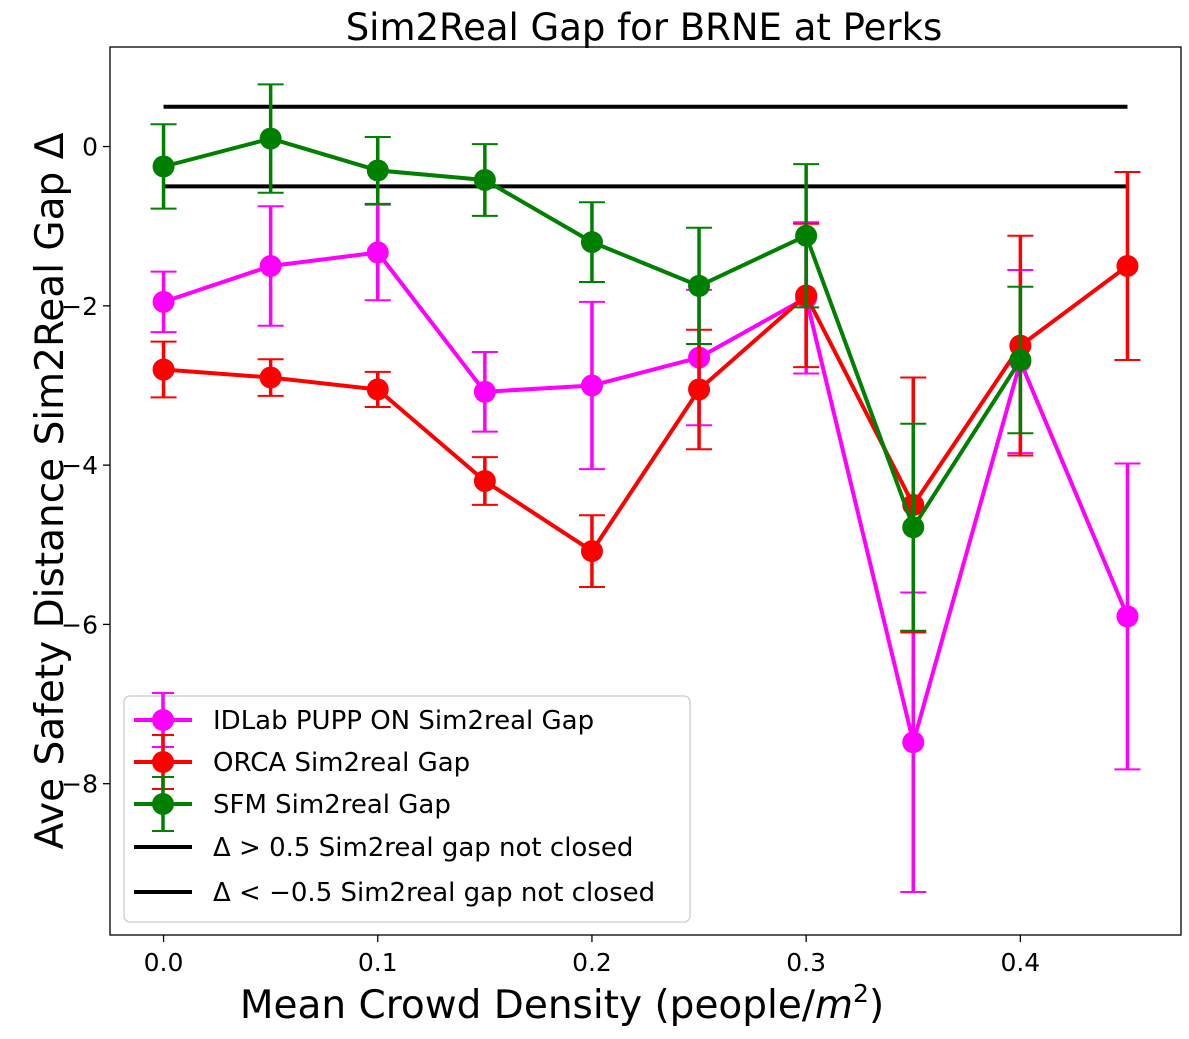 This screenshot has height=1039, width=1189. I want to click on legend-label: ORCA Sim2real Gap, so click(341, 763).